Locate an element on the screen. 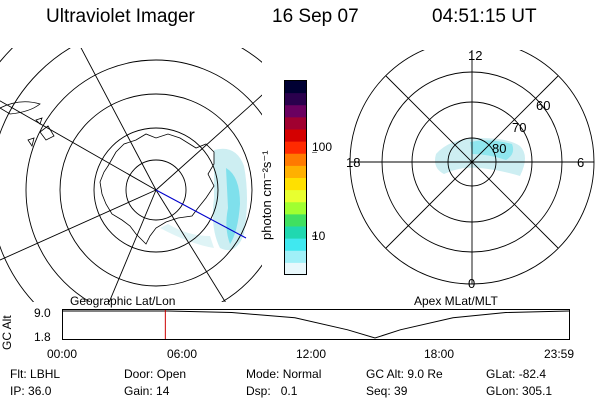 The width and height of the screenshot is (600, 400). altitude-ytick-min: 1.8 is located at coordinates (42, 337).